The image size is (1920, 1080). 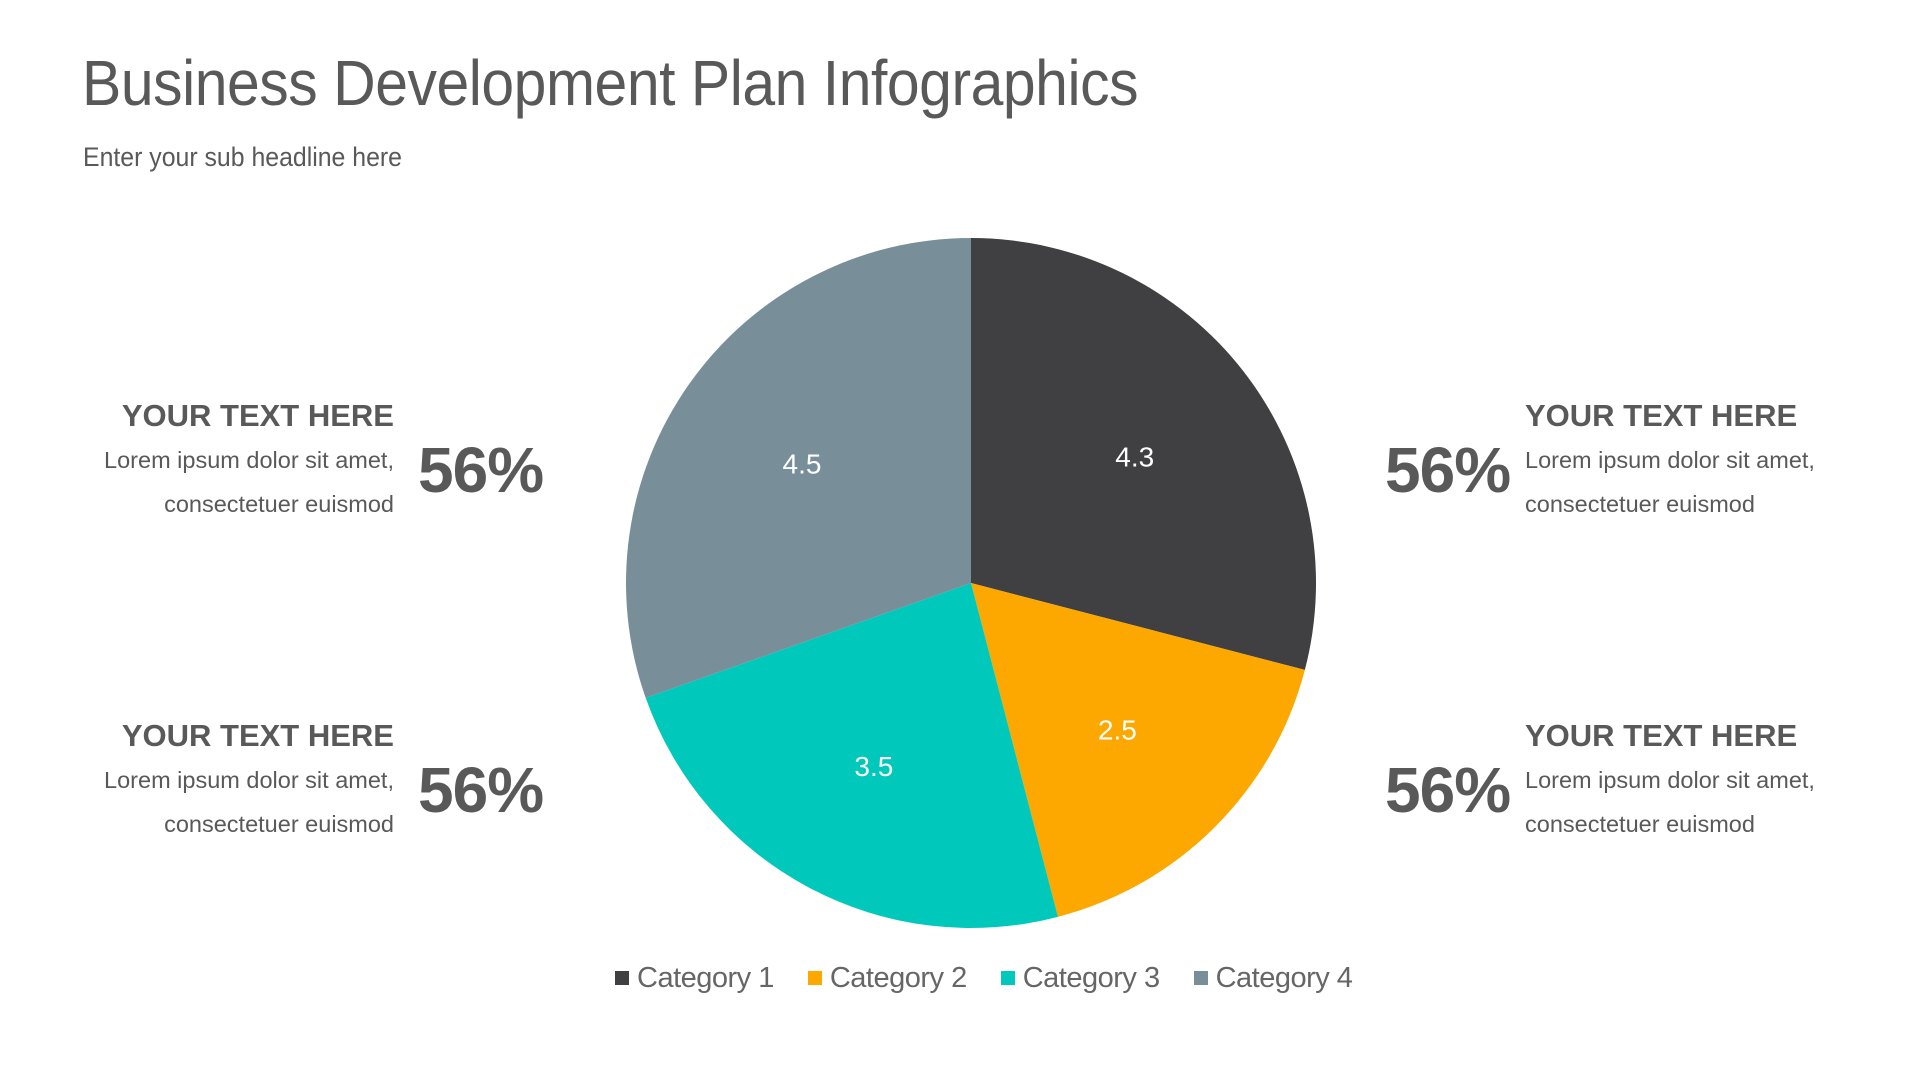 What do you see at coordinates (1134, 456) in the screenshot?
I see `pie-data-label-1: 4.3` at bounding box center [1134, 456].